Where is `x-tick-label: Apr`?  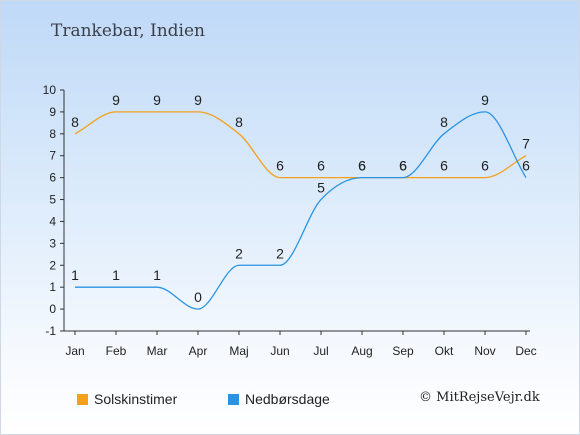 x-tick-label: Apr is located at coordinates (198, 351).